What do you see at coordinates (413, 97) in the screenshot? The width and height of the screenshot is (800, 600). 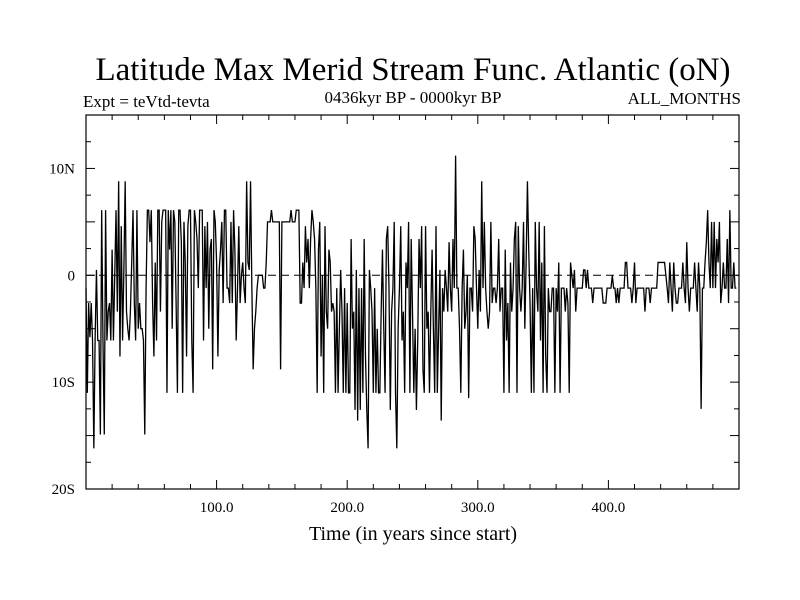 I see `period-label: 0436kyr BP - 0000kyr BP` at bounding box center [413, 97].